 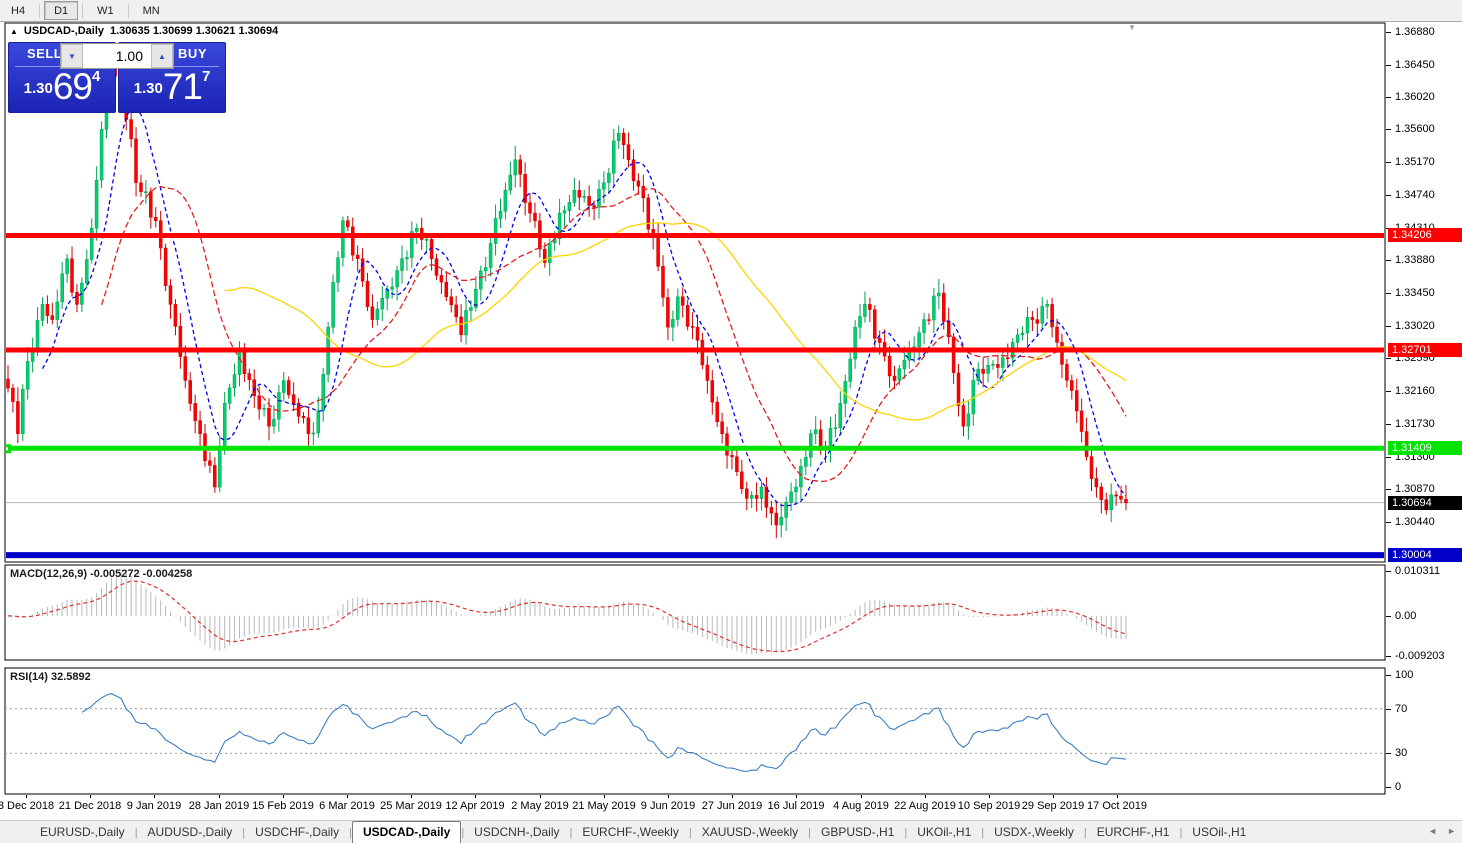 I want to click on date-axis-label: 21 May 2019, so click(x=604, y=806).